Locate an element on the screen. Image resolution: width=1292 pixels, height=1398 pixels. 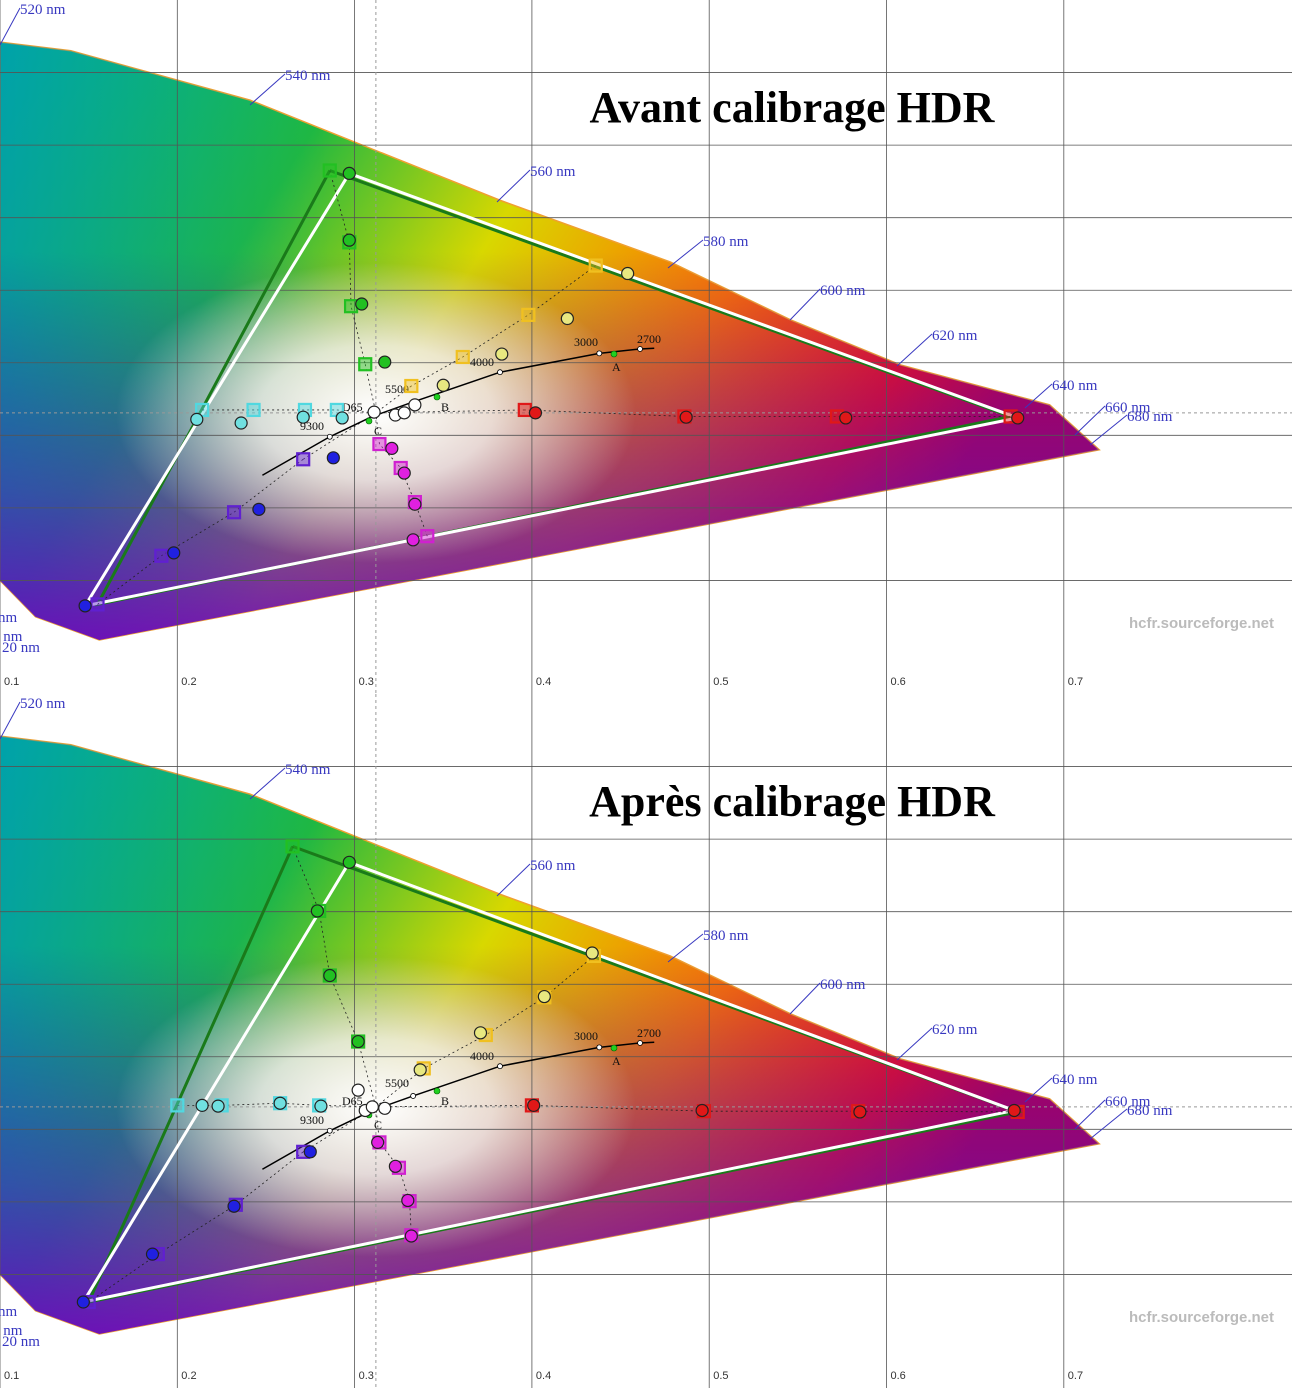
wavelength-label: 580 nm is located at coordinates (726, 242).